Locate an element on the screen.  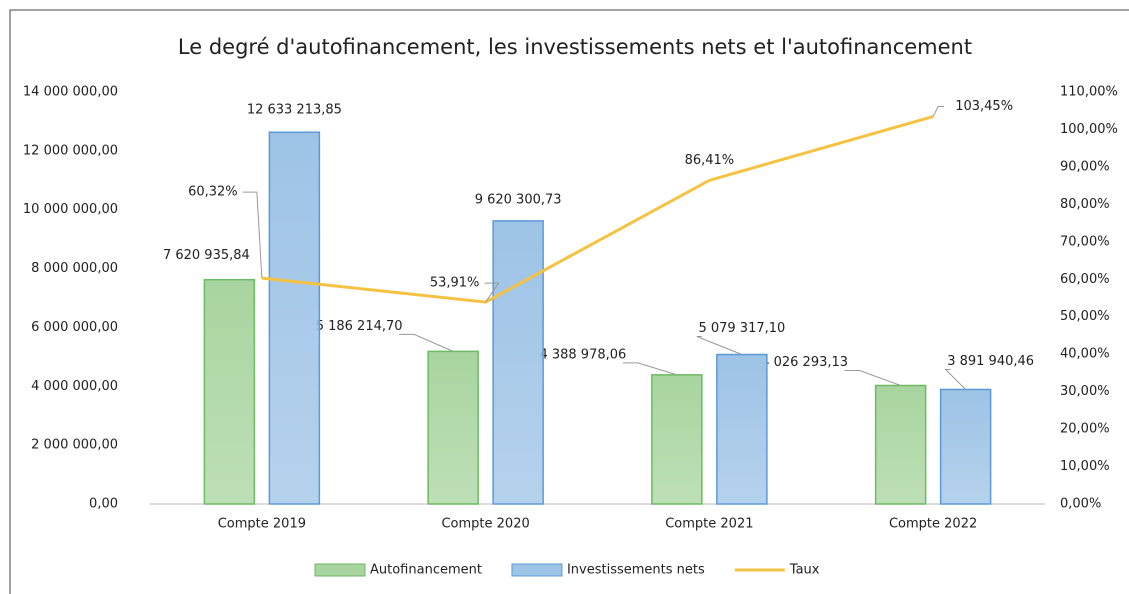
y-tick-label: 10 000 000,00 is located at coordinates (70, 209).